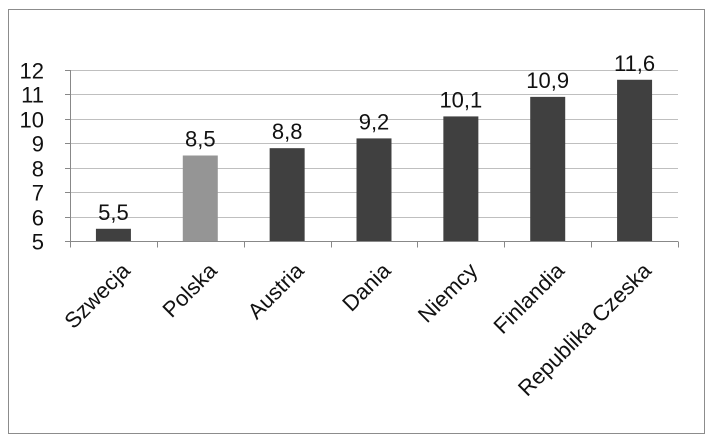 The width and height of the screenshot is (705, 434). What do you see at coordinates (374, 189) in the screenshot?
I see `bar-dania` at bounding box center [374, 189].